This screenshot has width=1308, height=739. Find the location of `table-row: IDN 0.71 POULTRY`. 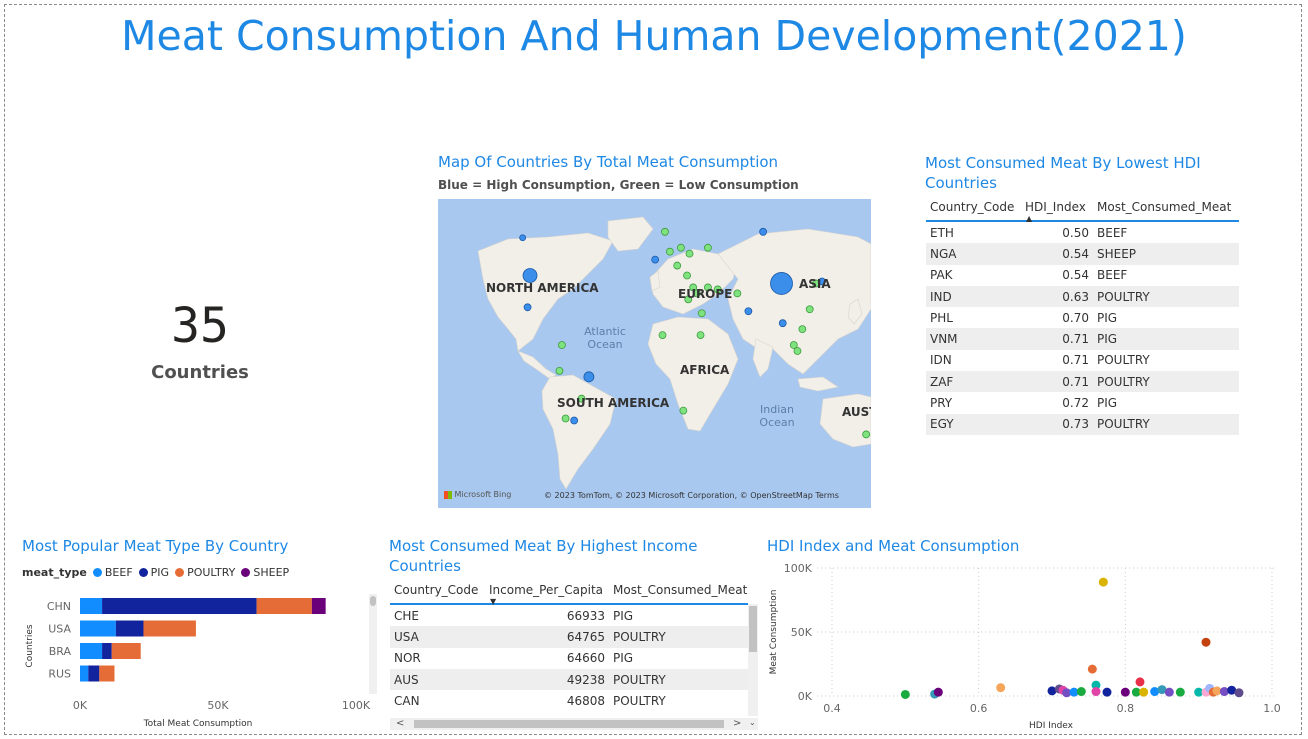

table-row: IDN 0.71 POULTRY is located at coordinates (1082, 360).